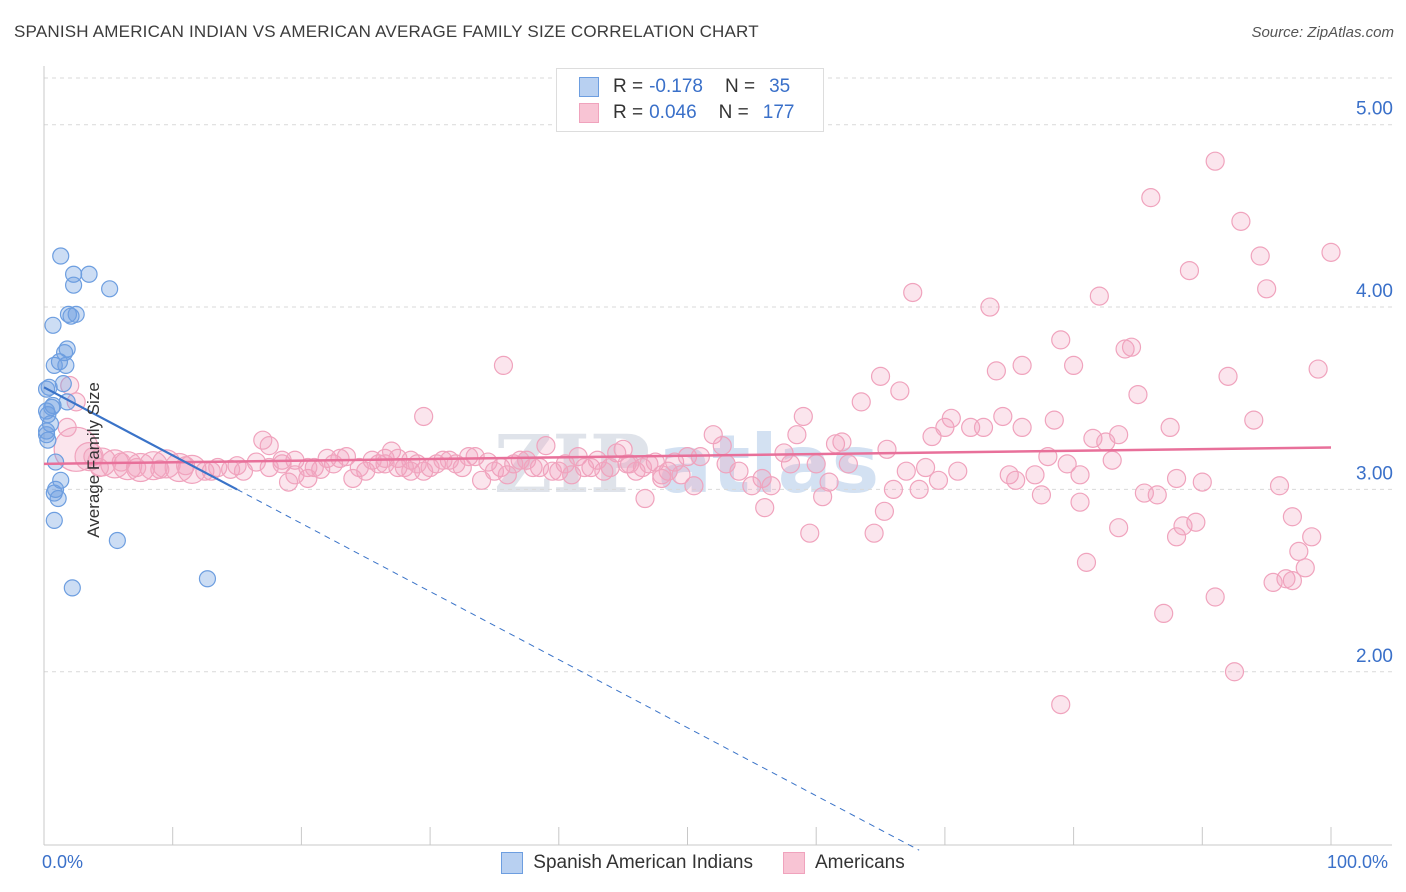  What do you see at coordinates (1374, 291) in the screenshot?
I see `y-tick-label: 4.00` at bounding box center [1374, 291].